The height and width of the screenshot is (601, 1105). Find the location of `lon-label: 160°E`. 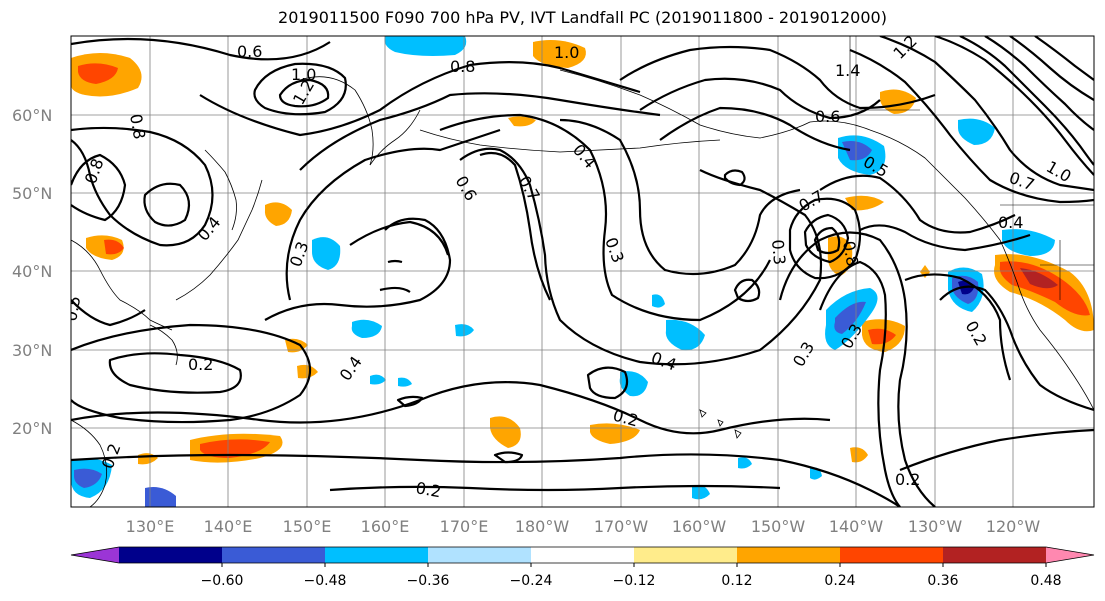

lon-label: 160°E is located at coordinates (385, 526).